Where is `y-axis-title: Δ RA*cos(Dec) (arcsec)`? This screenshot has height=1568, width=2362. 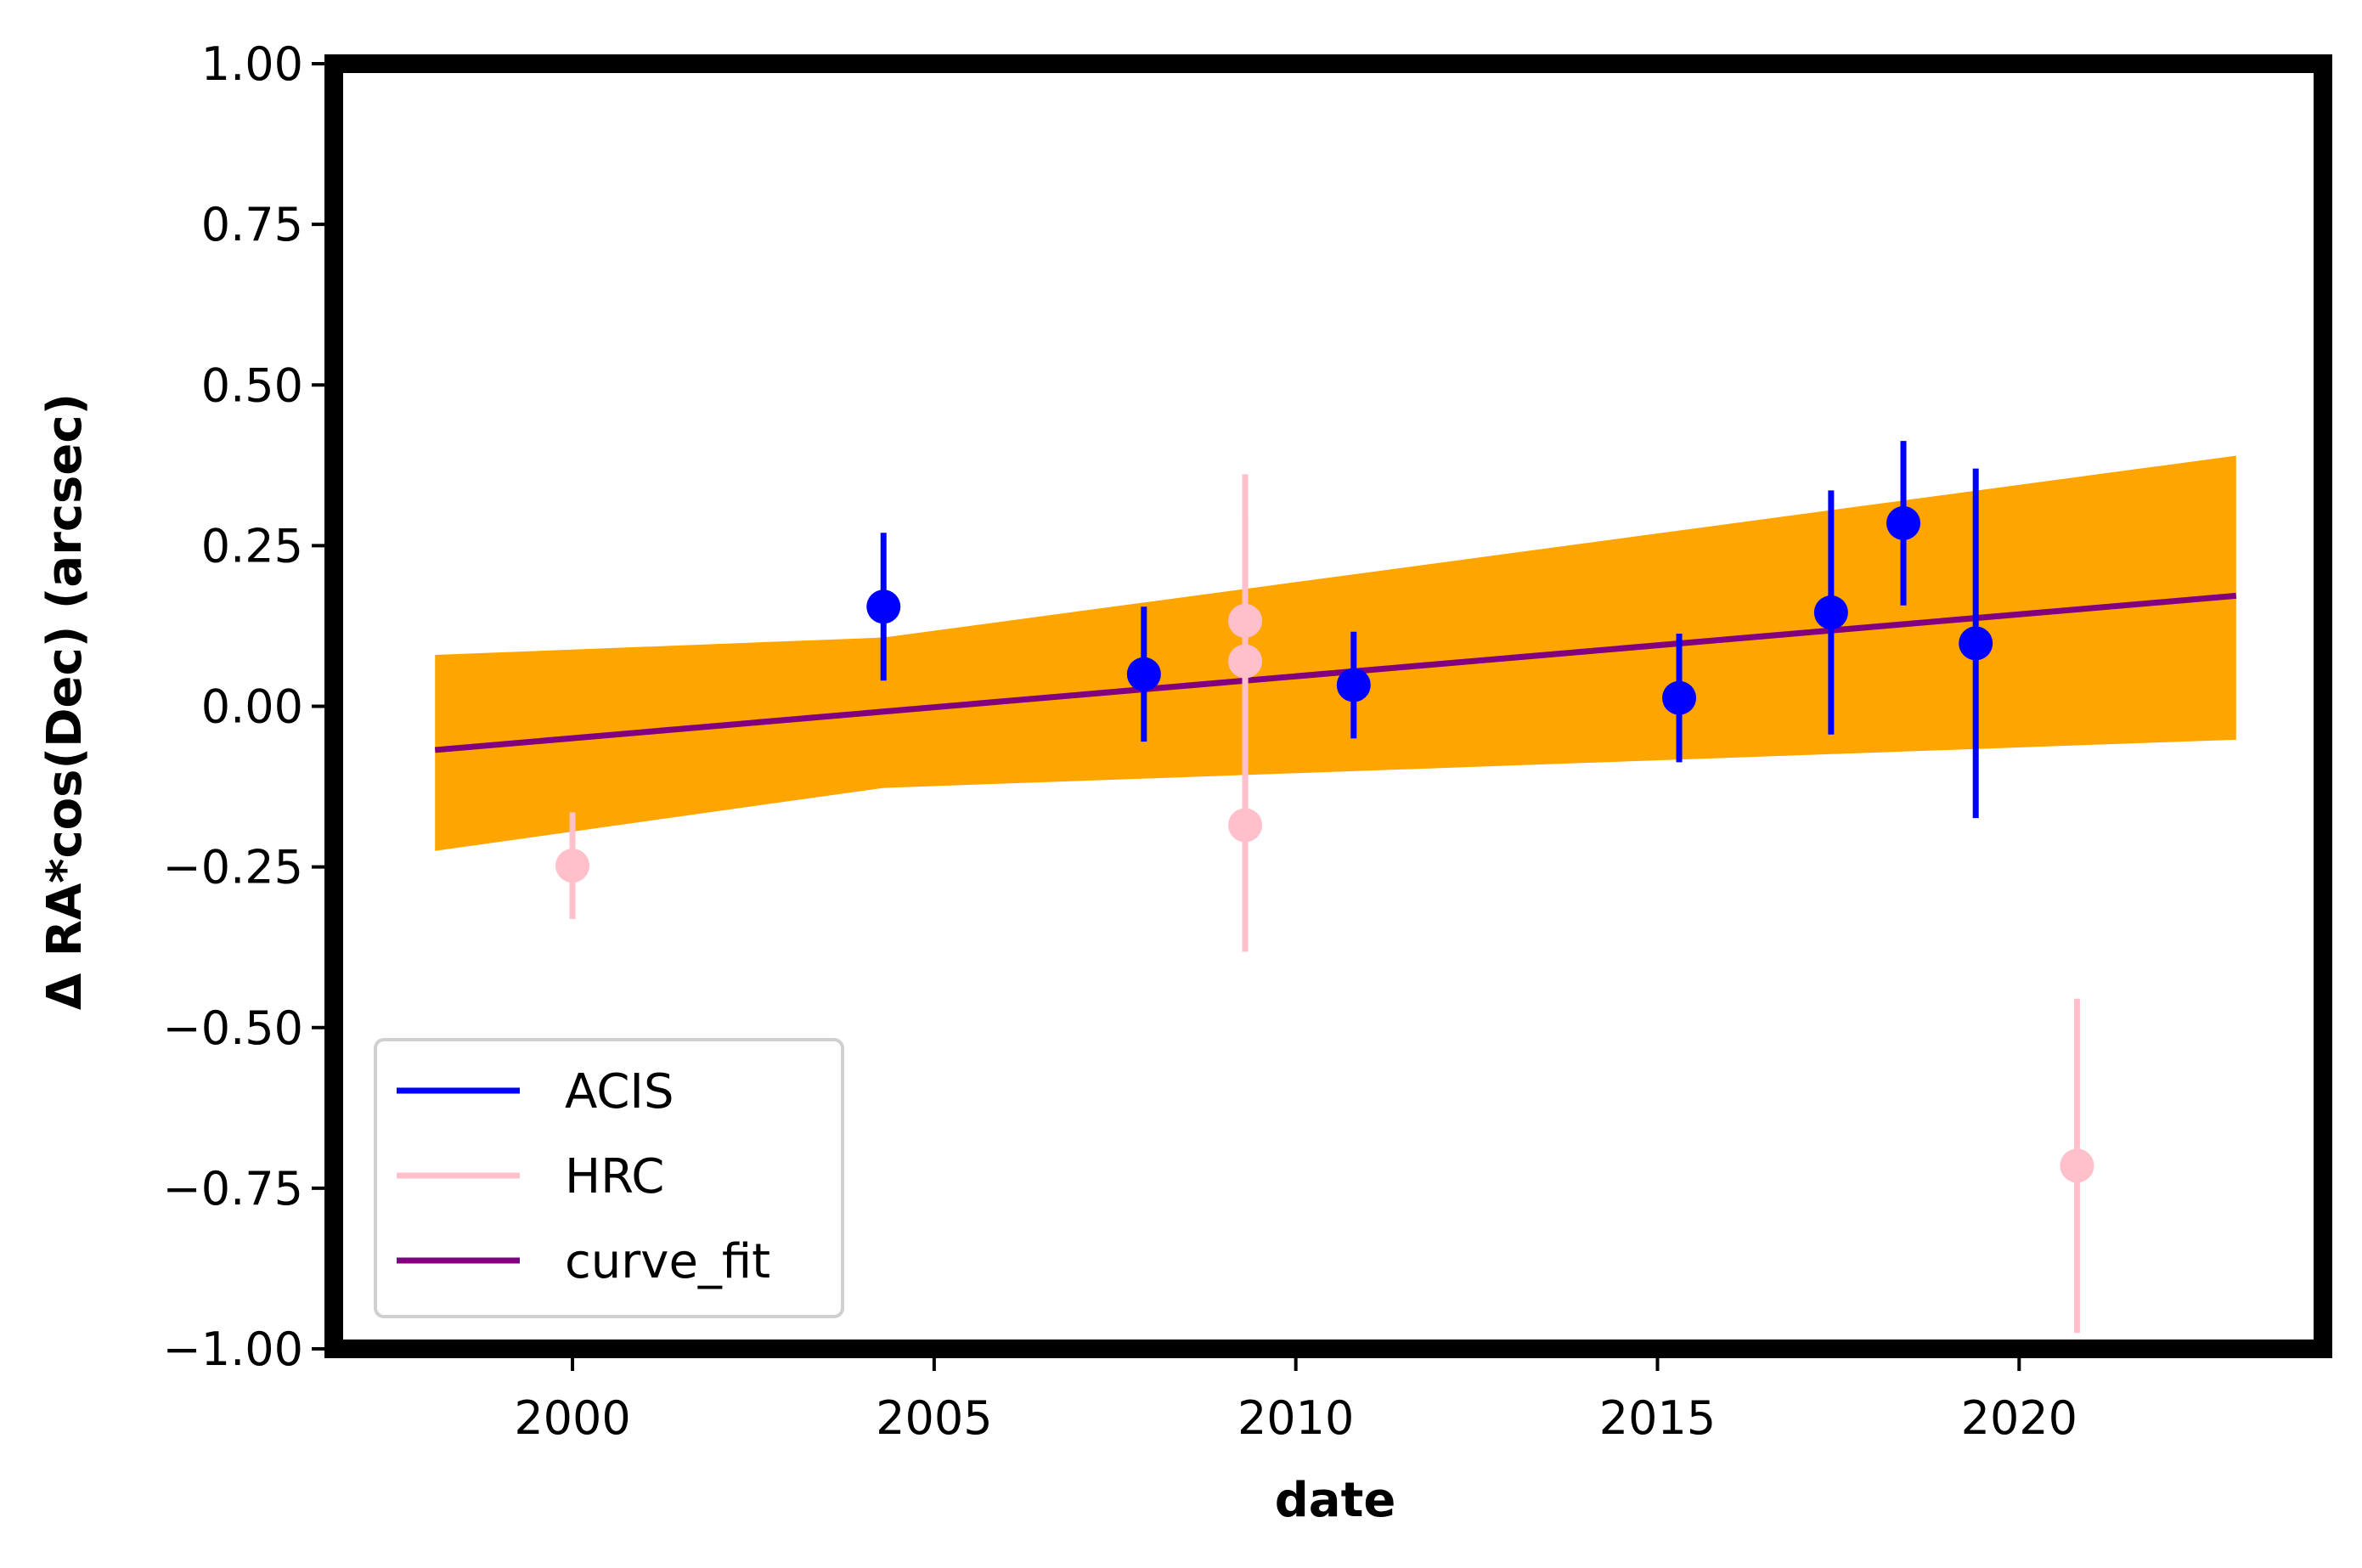 y-axis-title: Δ RA*cos(Dec) (arcsec) is located at coordinates (65, 702).